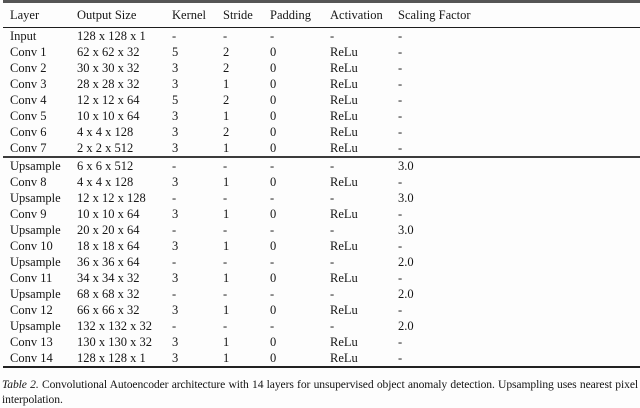  I want to click on table-cell: Conv 8, so click(28, 182).